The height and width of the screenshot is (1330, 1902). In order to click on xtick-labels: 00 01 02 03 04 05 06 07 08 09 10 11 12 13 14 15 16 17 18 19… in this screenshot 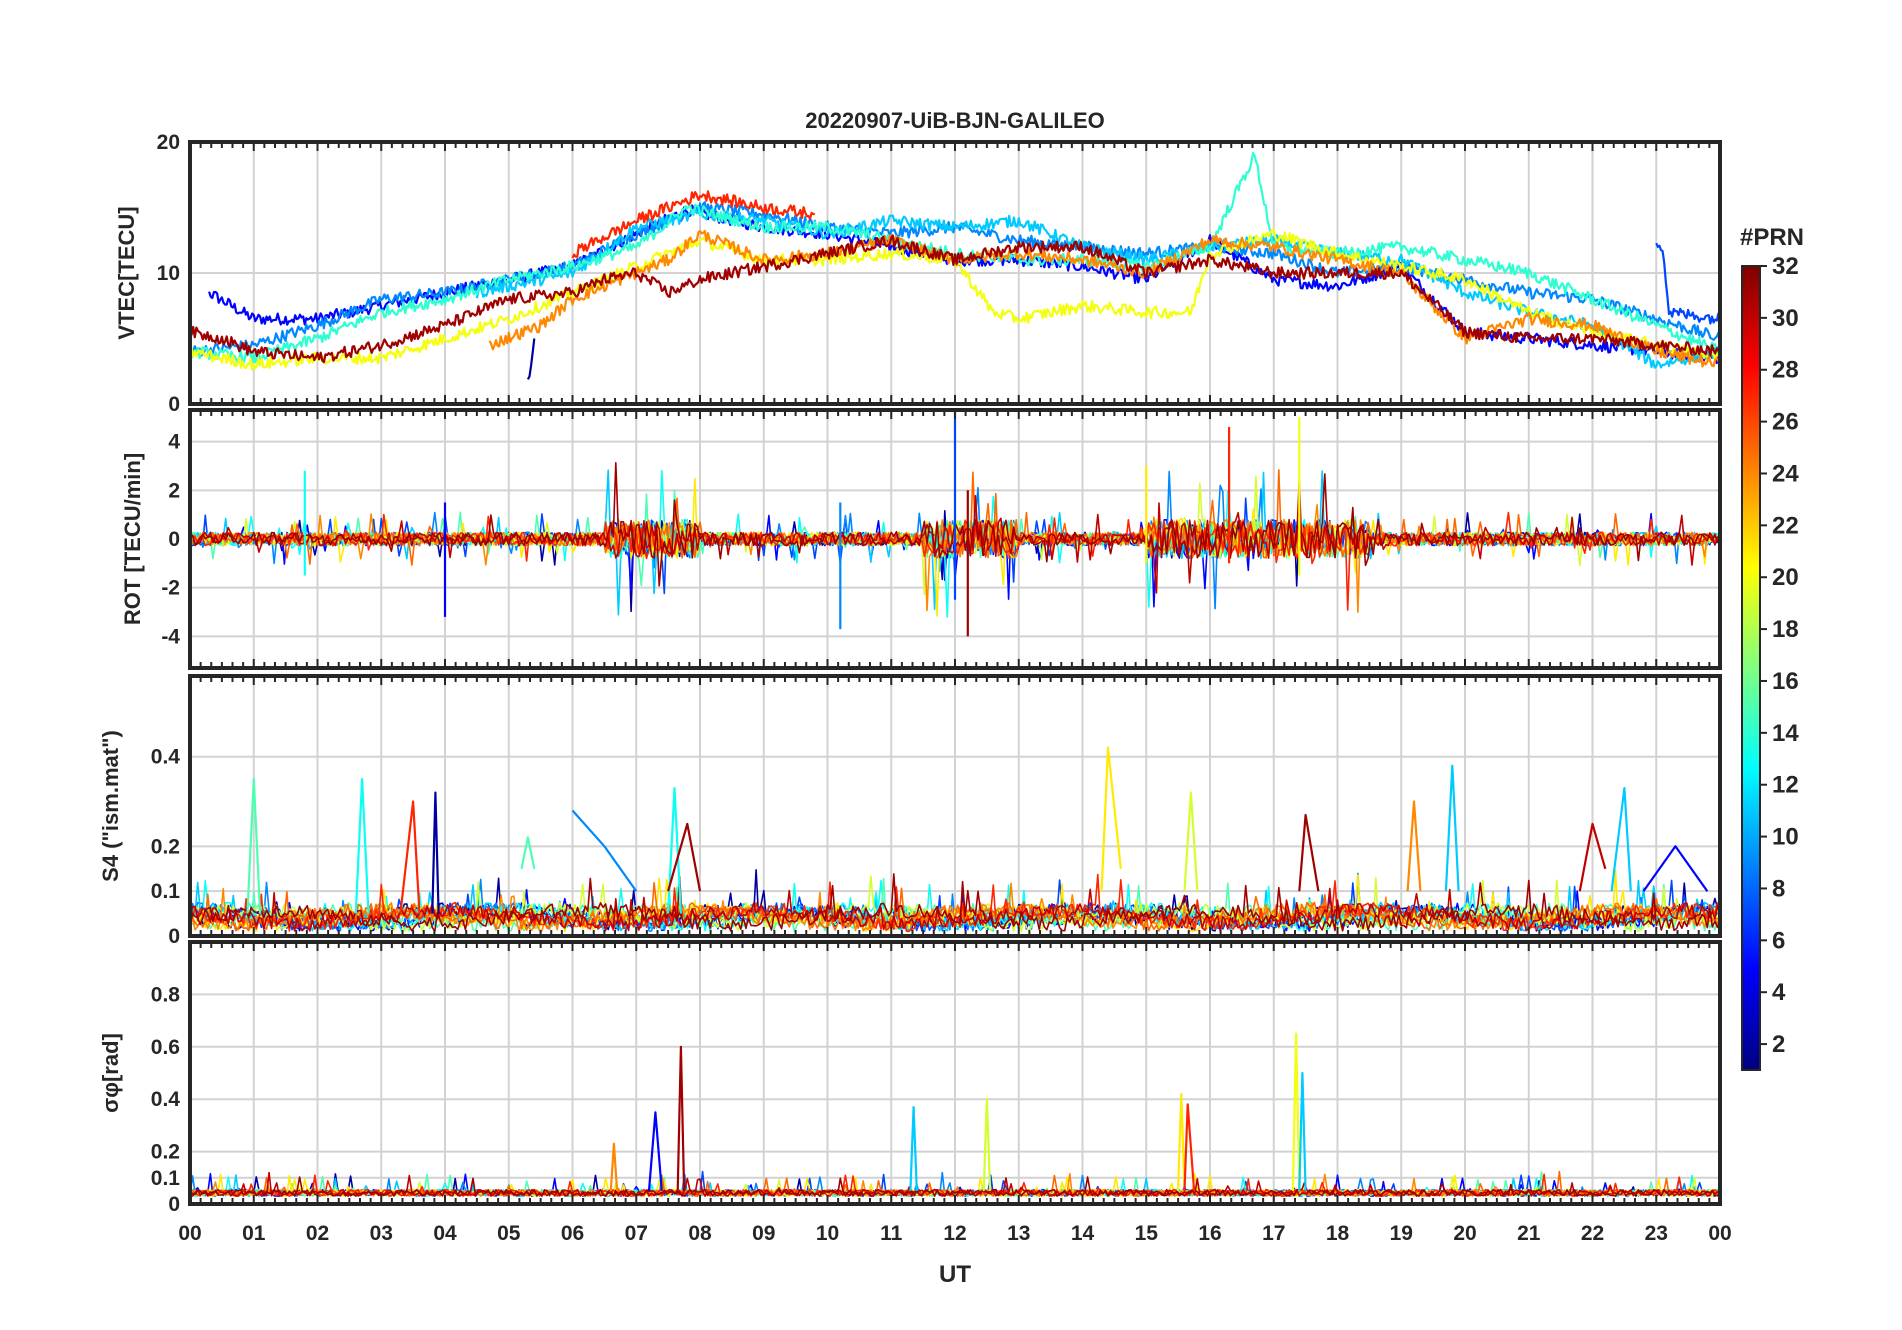, I will do `click(954, 1233)`.